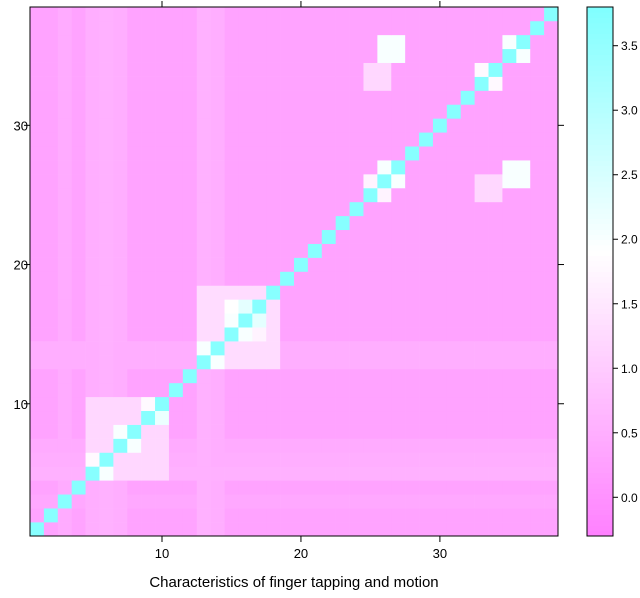  I want to click on colorbar: 0.00.51.01.52.02.53.03.5, so click(612, 271).